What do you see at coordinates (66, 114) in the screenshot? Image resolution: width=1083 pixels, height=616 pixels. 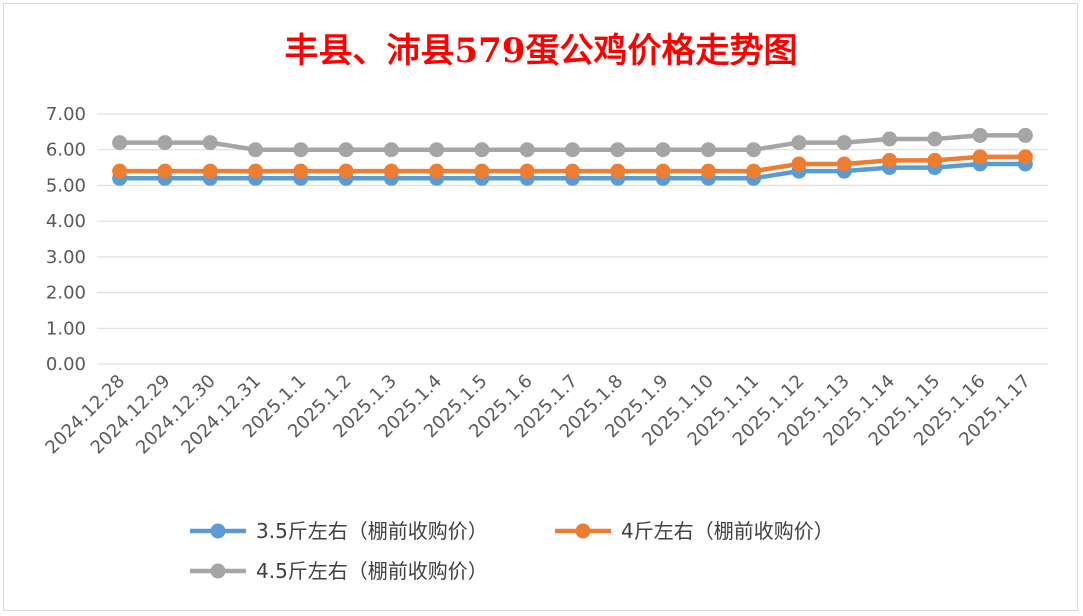 I see `y-tick-label: 7.00` at bounding box center [66, 114].